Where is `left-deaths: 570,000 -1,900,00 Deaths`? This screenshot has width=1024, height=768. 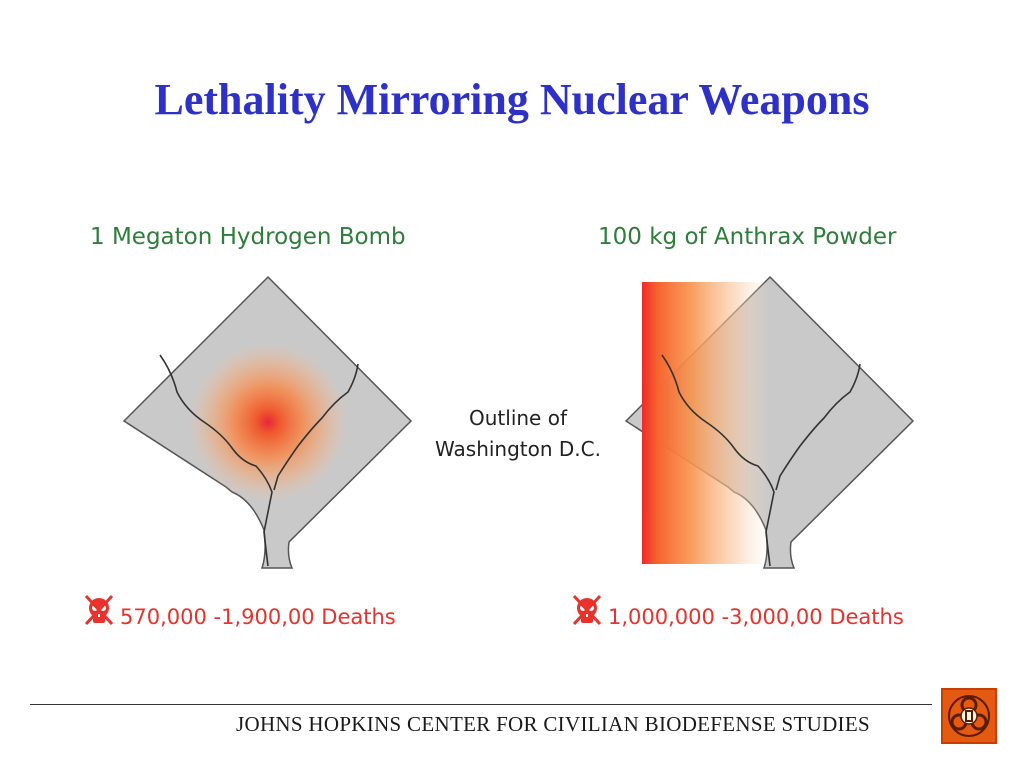
left-deaths: 570,000 -1,900,00 Deaths is located at coordinates (240, 611).